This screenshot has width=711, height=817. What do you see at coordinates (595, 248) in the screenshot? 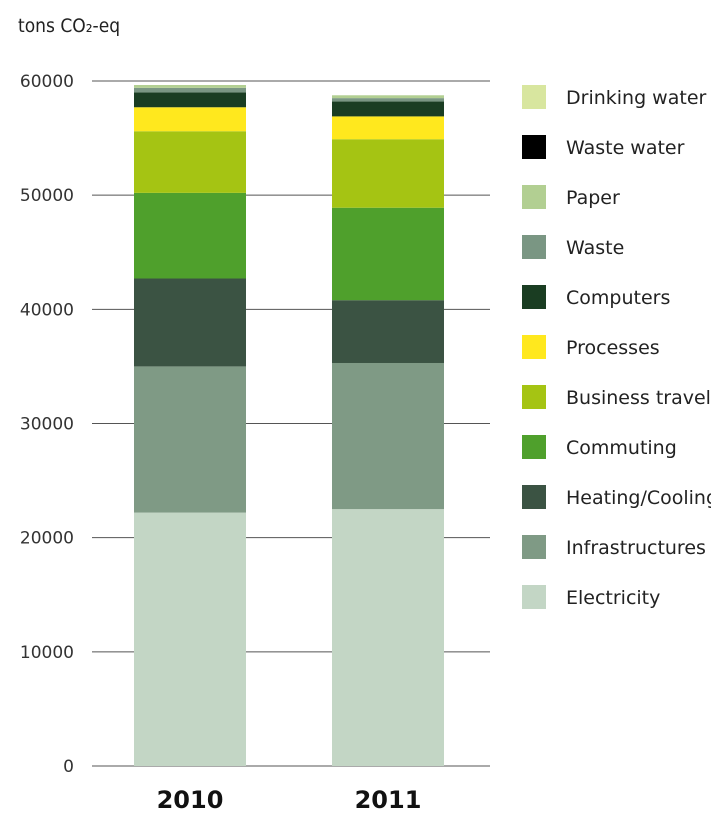
I see `legend-label: Waste` at bounding box center [595, 248].